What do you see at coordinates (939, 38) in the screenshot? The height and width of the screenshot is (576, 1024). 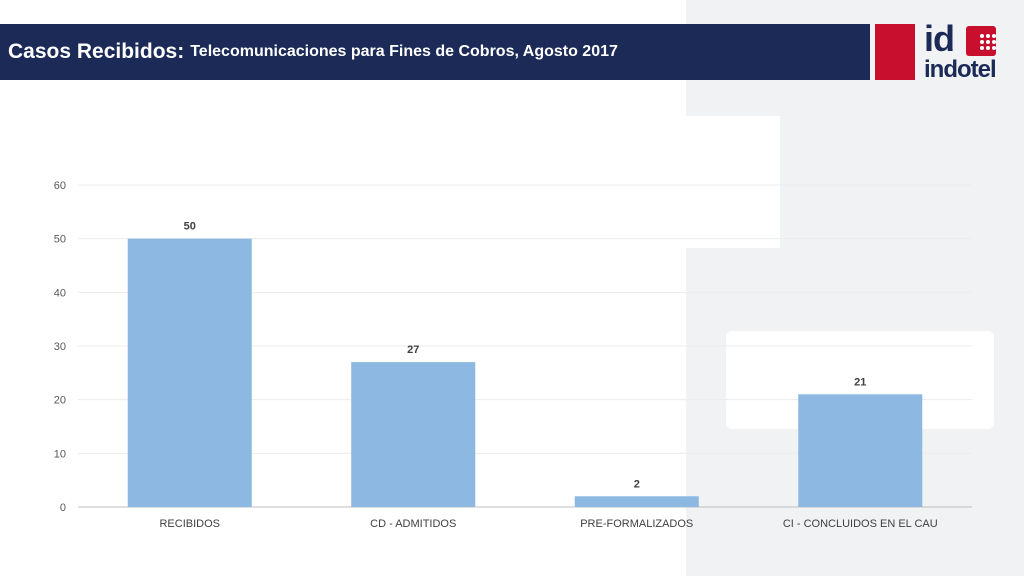 I see `logo-id-text: id` at bounding box center [939, 38].